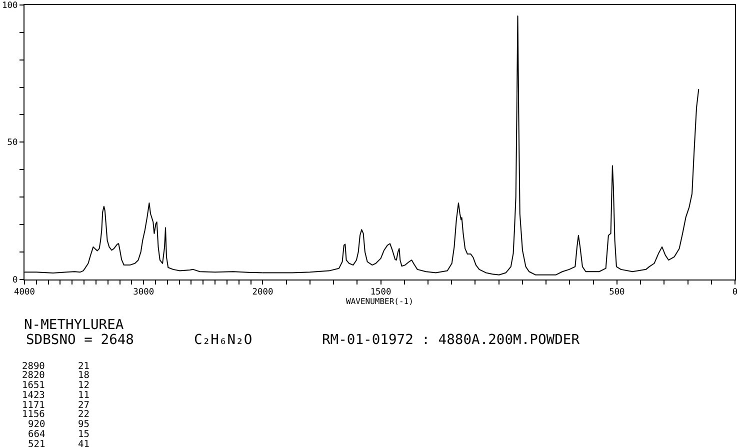  Describe the element at coordinates (84, 414) in the screenshot. I see `text: 22` at that location.